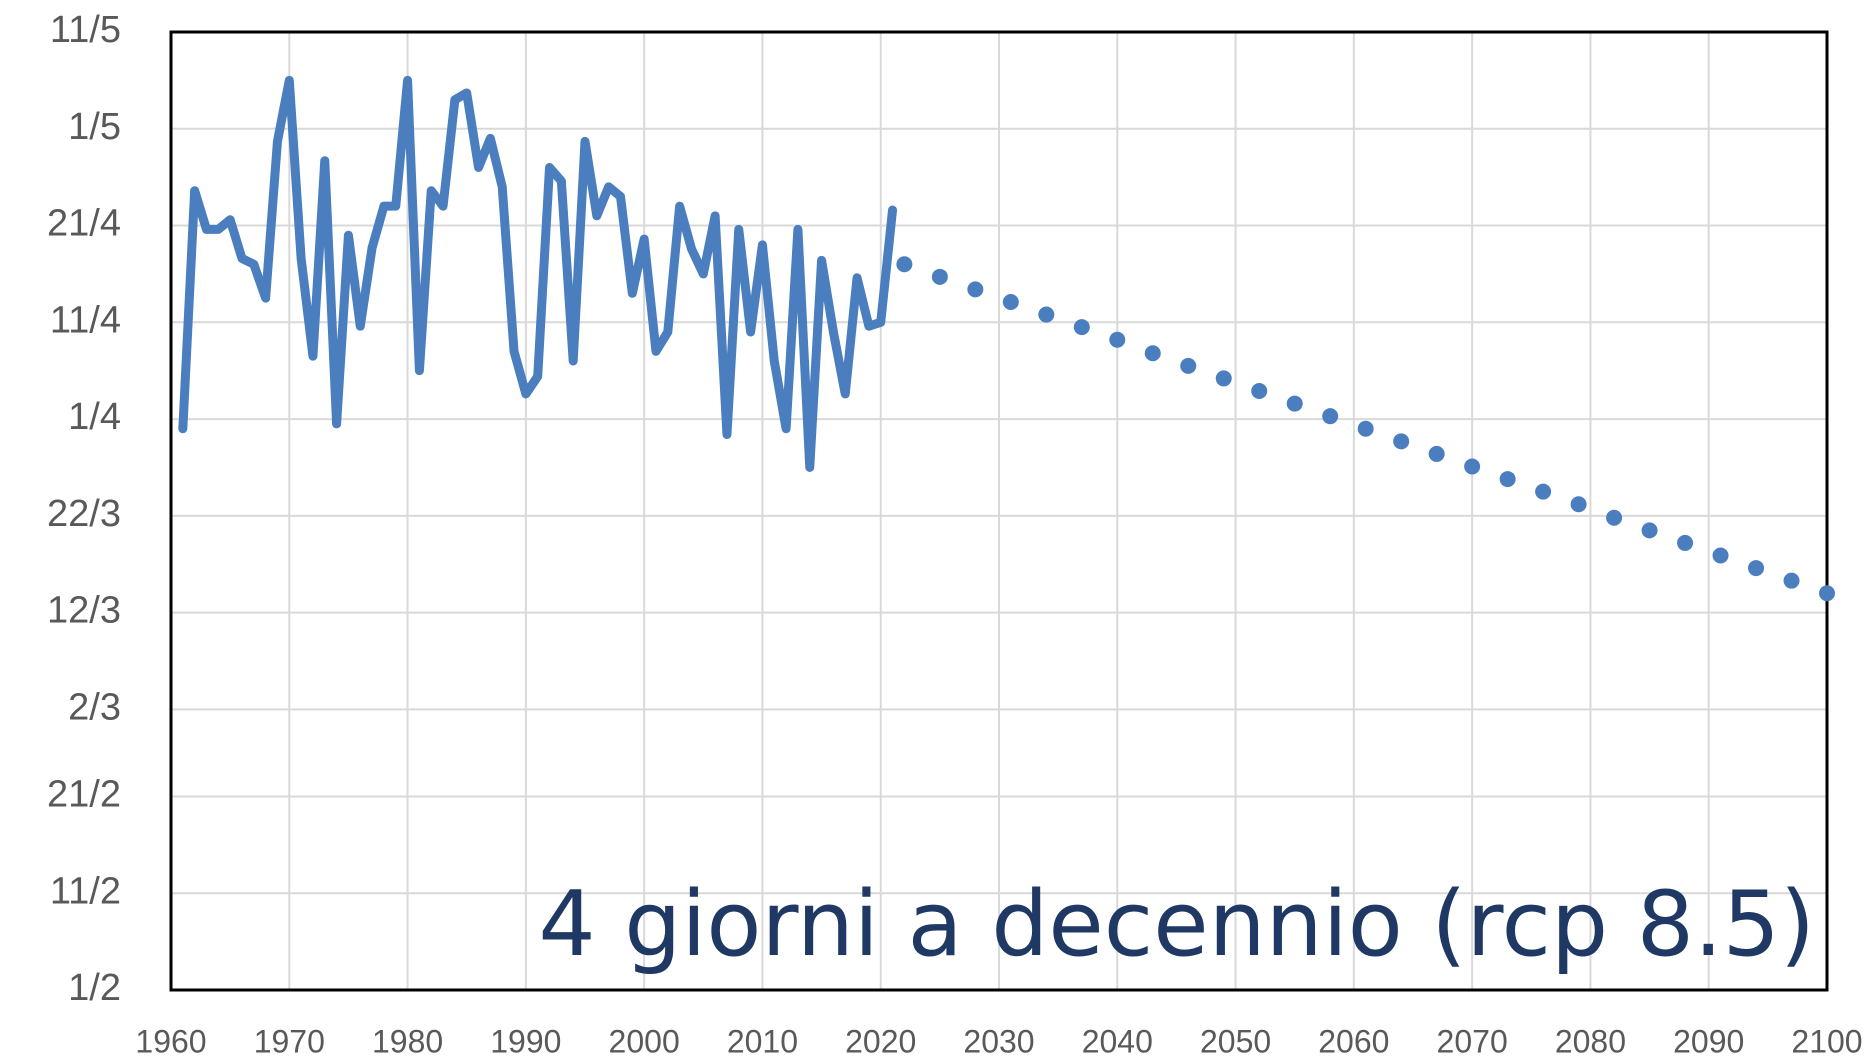 The image size is (1871, 1060). I want to click on x-tick-label: 1970, so click(289, 1041).